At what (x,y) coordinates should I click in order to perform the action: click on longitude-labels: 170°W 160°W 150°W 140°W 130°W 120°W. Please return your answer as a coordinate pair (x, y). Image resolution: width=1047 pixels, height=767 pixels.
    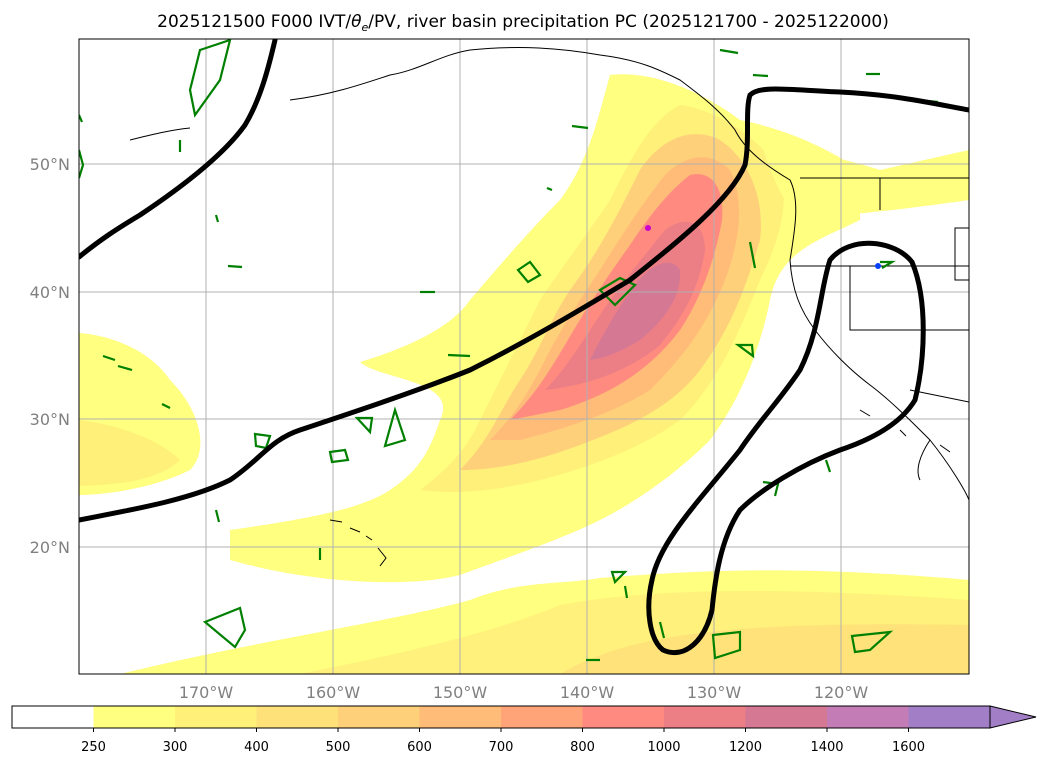
    Looking at the image, I should click on (524, 692).